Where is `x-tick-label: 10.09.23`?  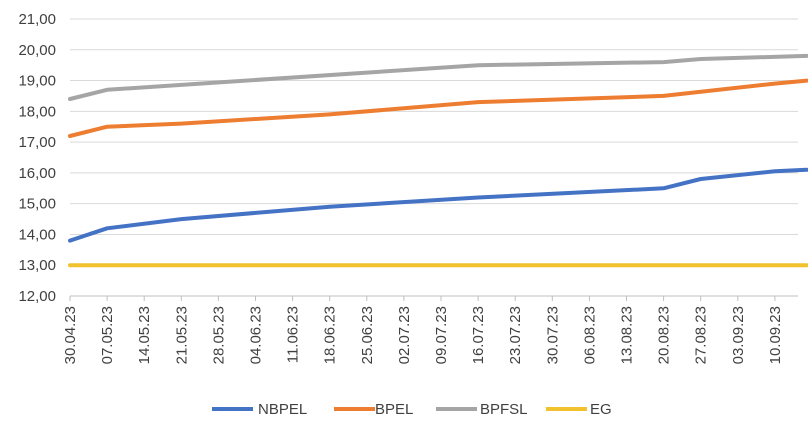
x-tick-label: 10.09.23 is located at coordinates (775, 335).